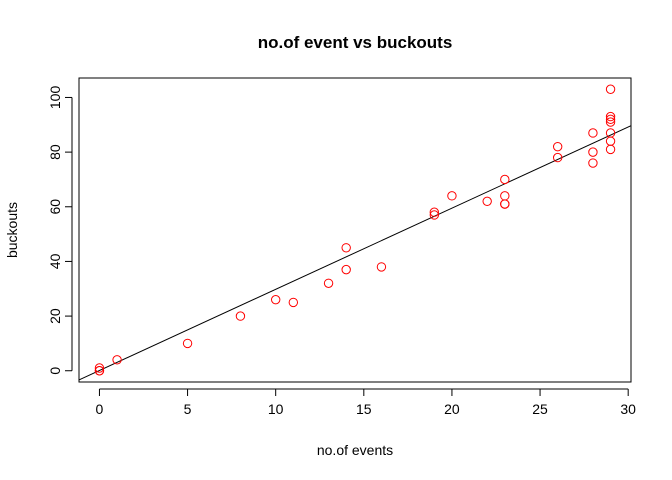 The height and width of the screenshot is (480, 672). I want to click on y-tick-label: 40, so click(55, 261).